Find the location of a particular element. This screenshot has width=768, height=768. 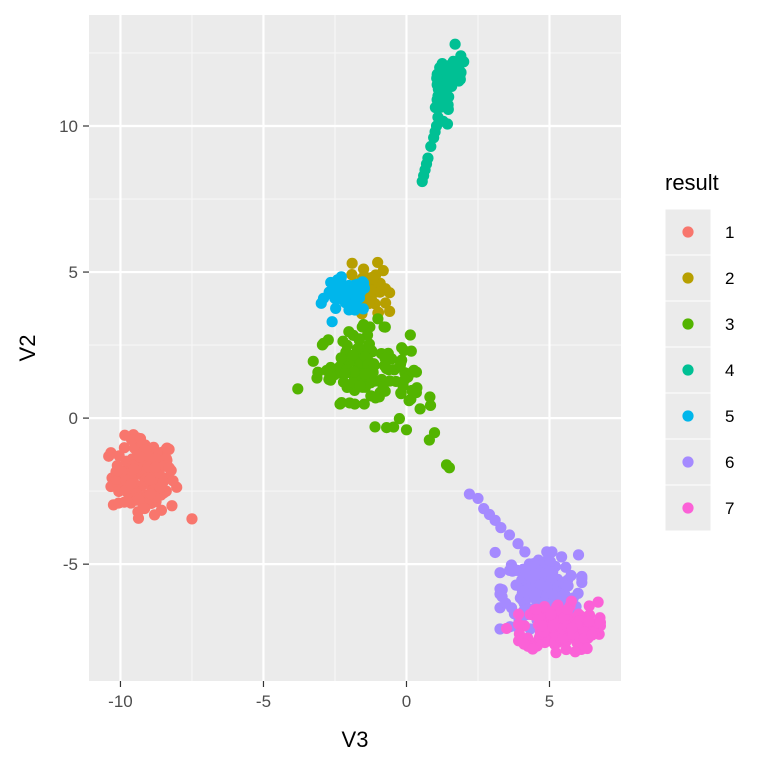

legend-label-4: 4 is located at coordinates (729, 370).